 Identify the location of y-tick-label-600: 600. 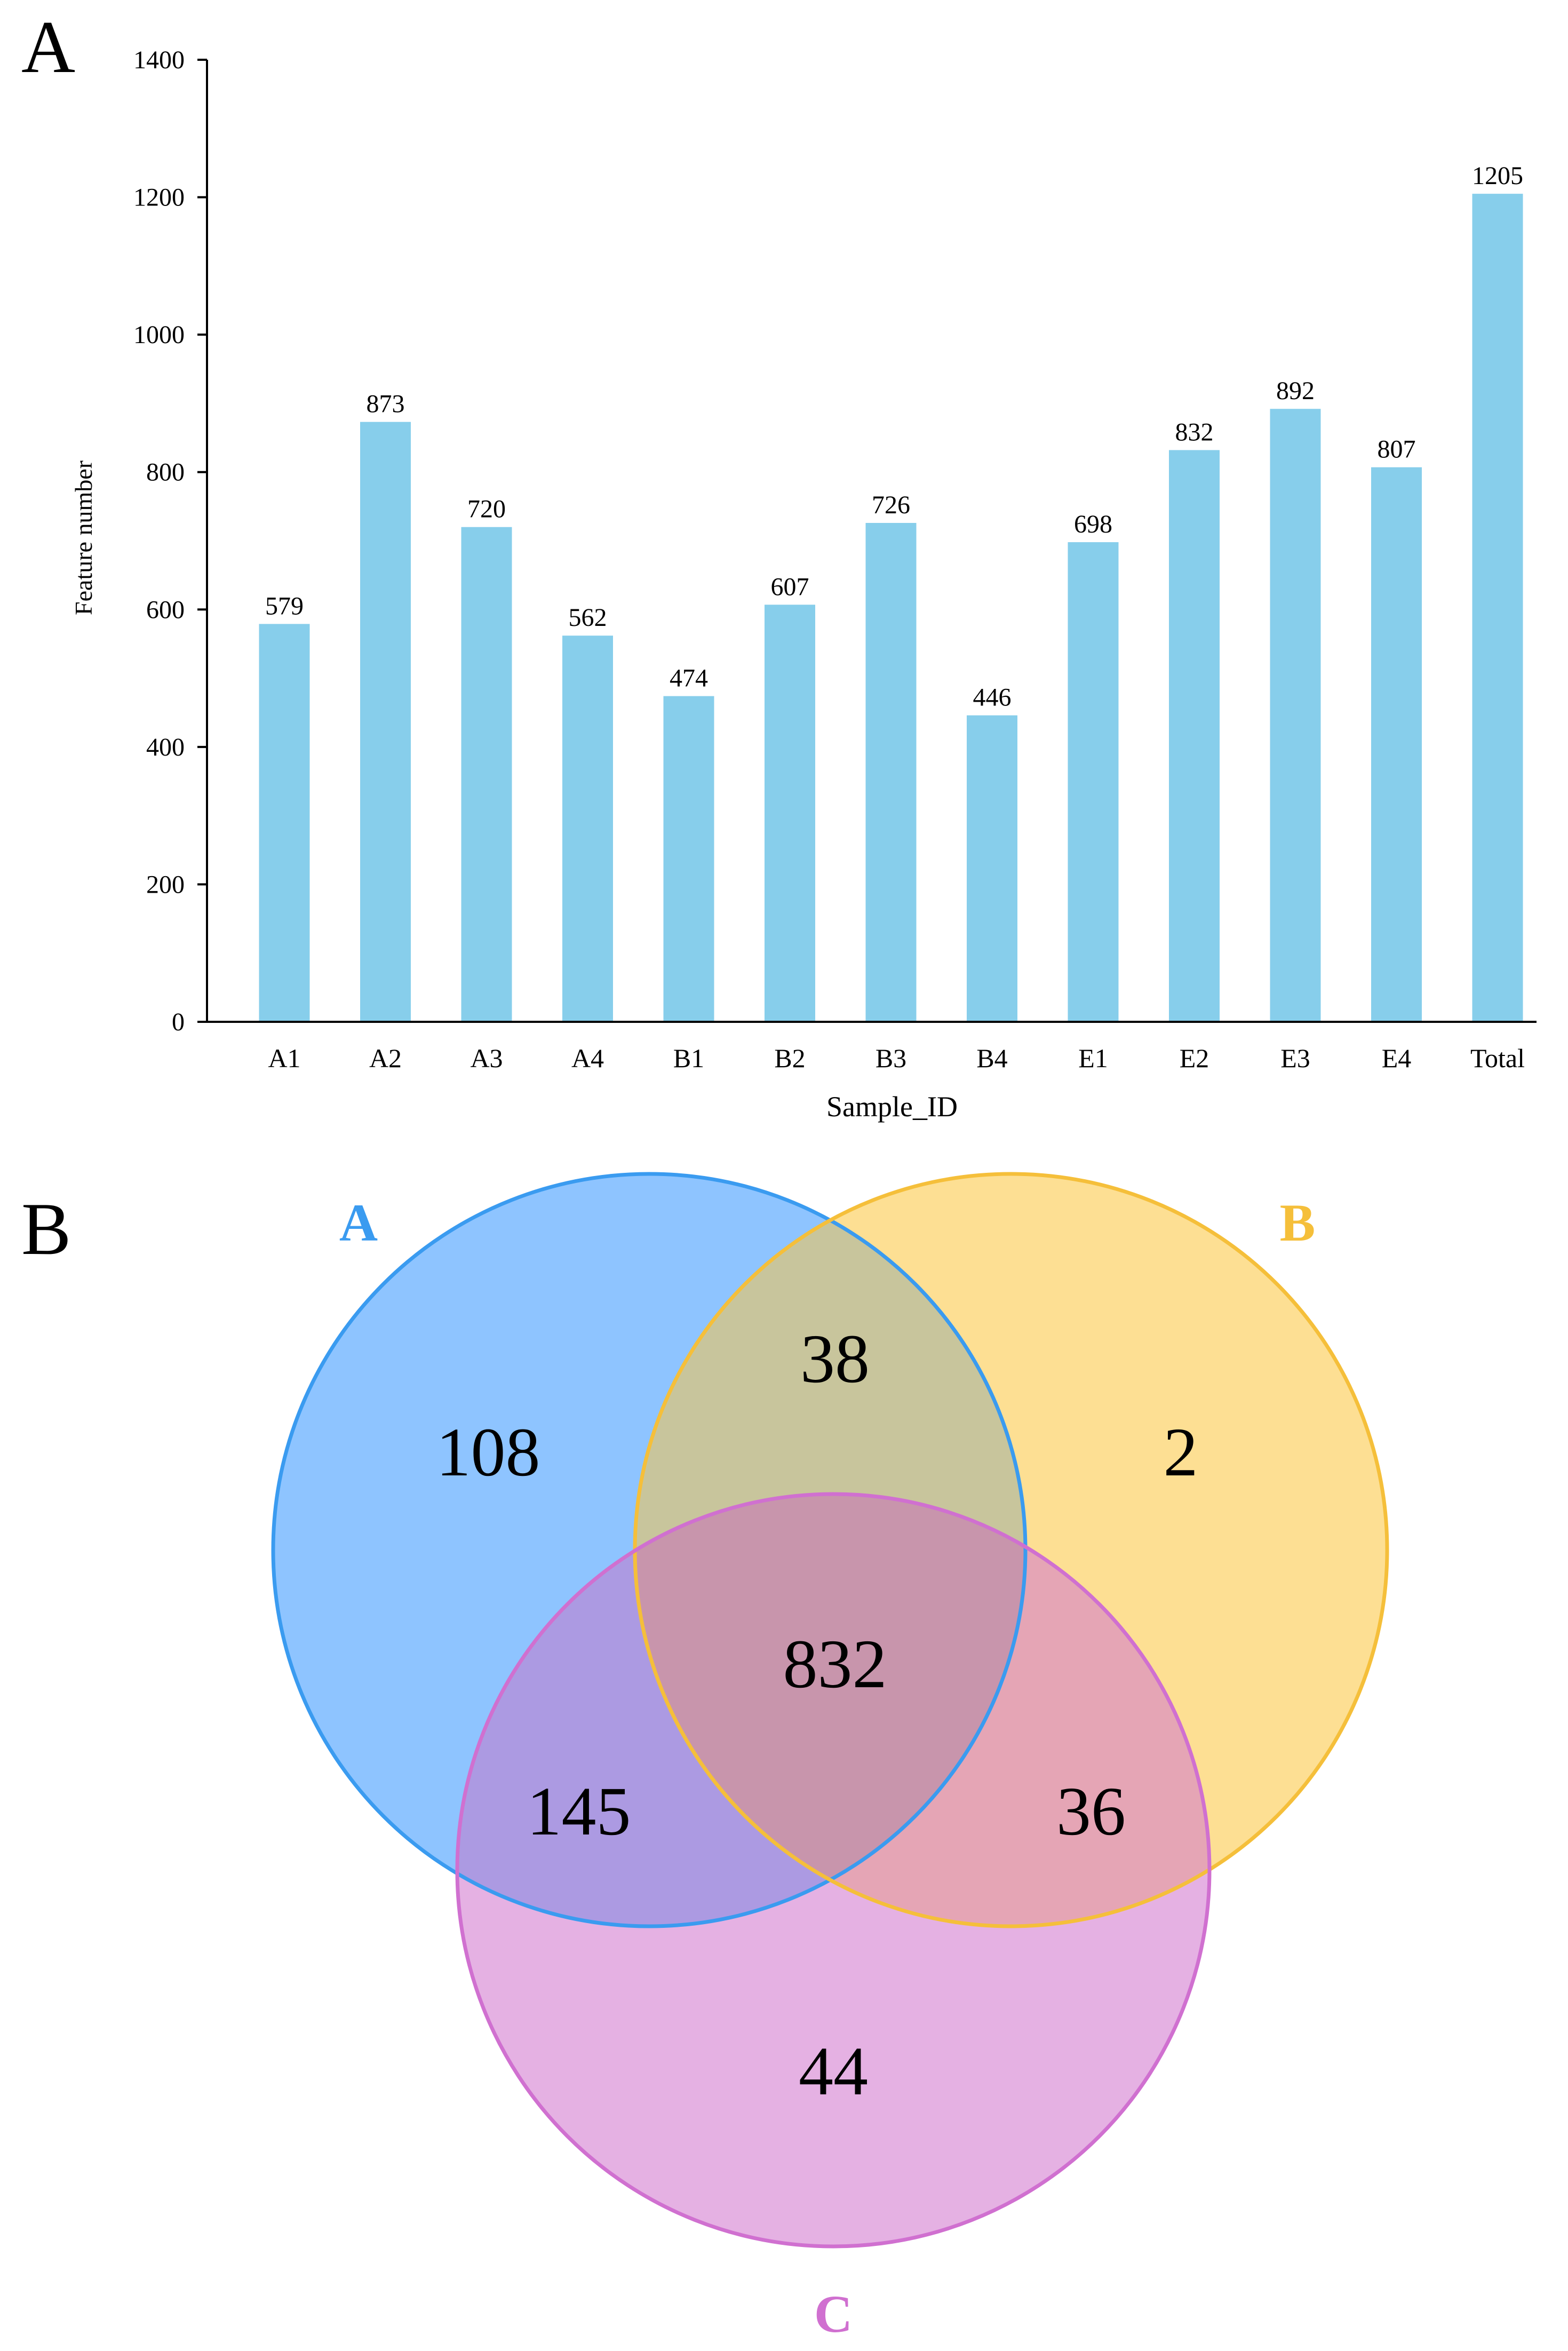
(165, 609).